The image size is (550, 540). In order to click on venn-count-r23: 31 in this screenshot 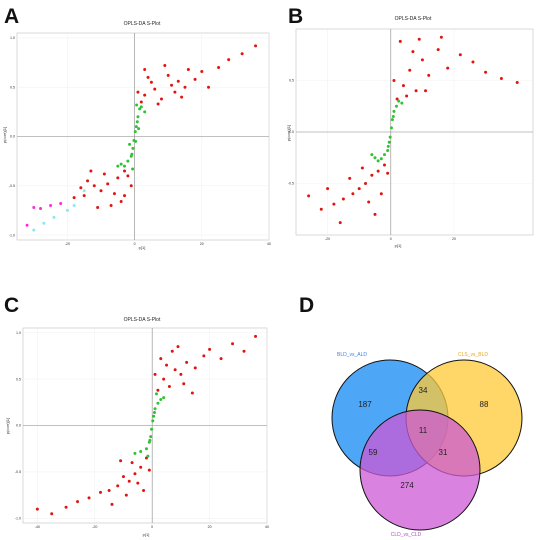, I will do `click(443, 452)`.